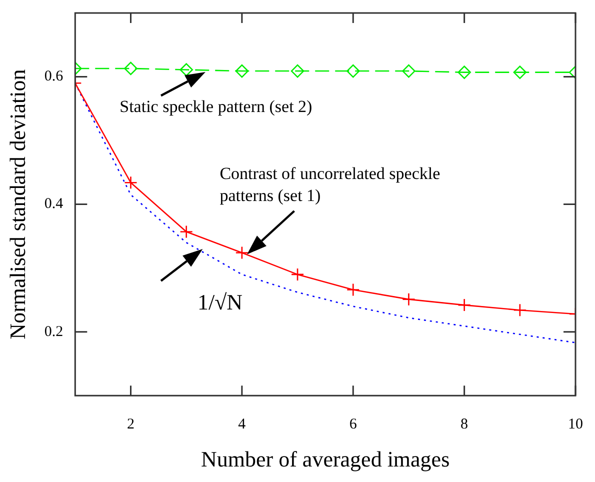 Image resolution: width=595 pixels, height=482 pixels. Describe the element at coordinates (353, 424) in the screenshot. I see `x-tick-label: 6` at that location.